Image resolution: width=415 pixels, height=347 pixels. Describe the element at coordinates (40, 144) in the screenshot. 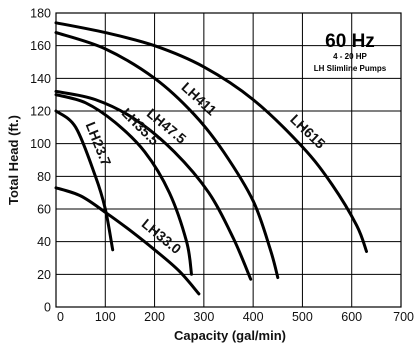

I see `y-tick-label: 100` at that location.